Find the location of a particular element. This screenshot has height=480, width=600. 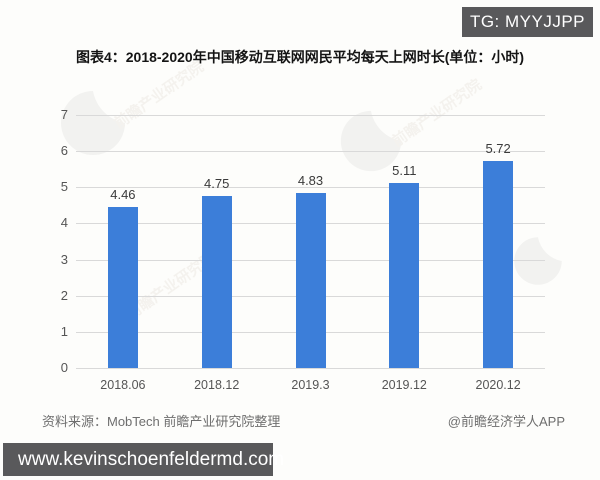

bar-value-label: 5.11 is located at coordinates (404, 171).